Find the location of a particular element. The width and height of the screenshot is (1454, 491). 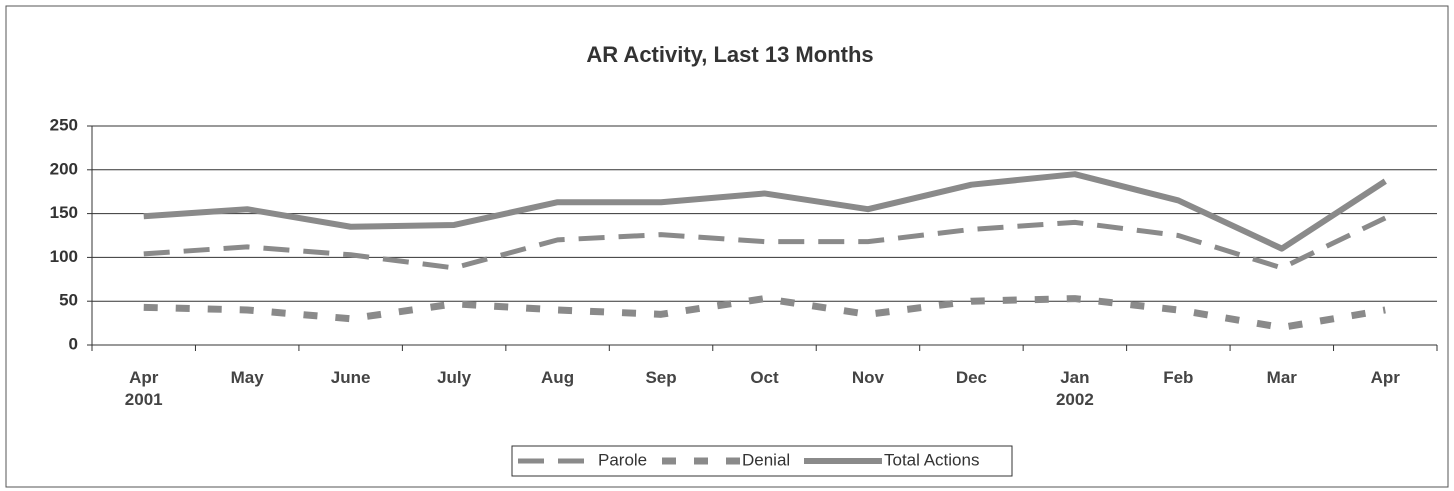

y-tick-label: 0 is located at coordinates (73, 343).